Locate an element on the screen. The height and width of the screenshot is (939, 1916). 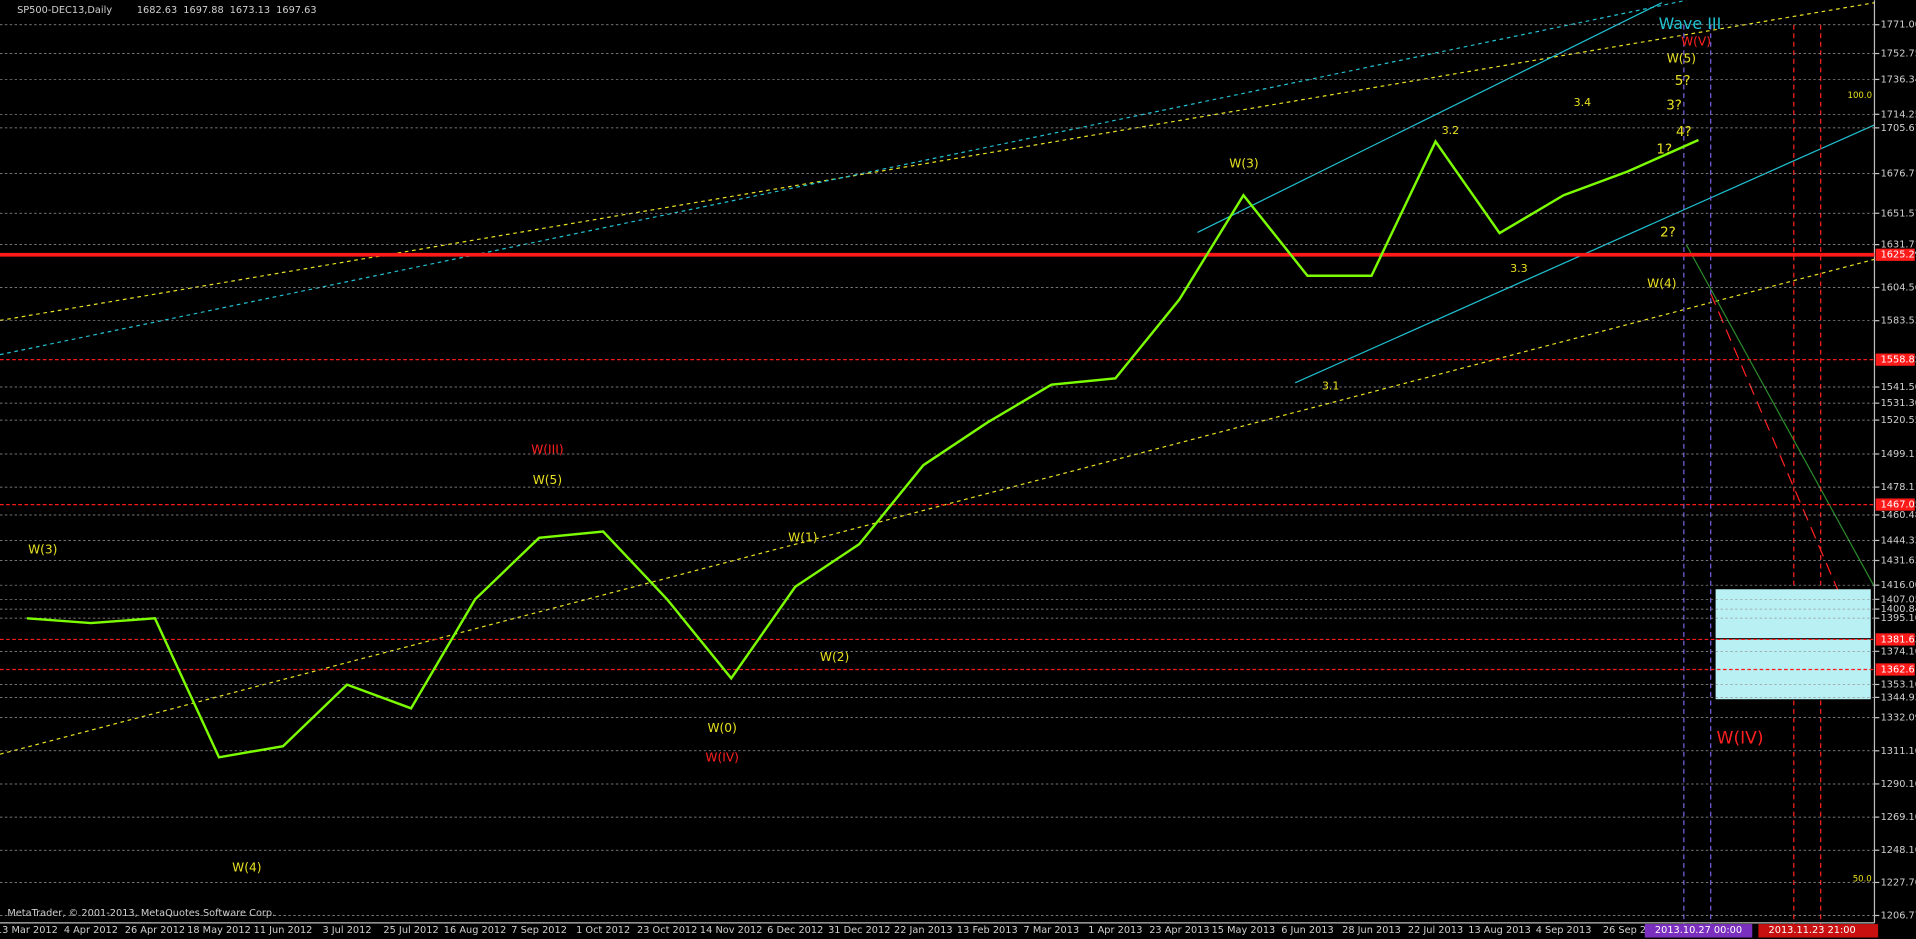
y-tick-label: 1714.25 is located at coordinates (1898, 114).